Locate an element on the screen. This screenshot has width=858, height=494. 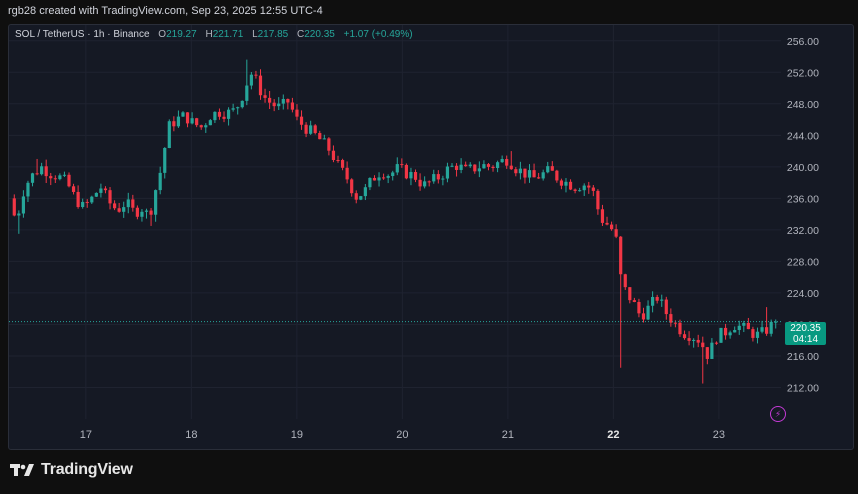
close-value: 220.35 is located at coordinates (319, 34).